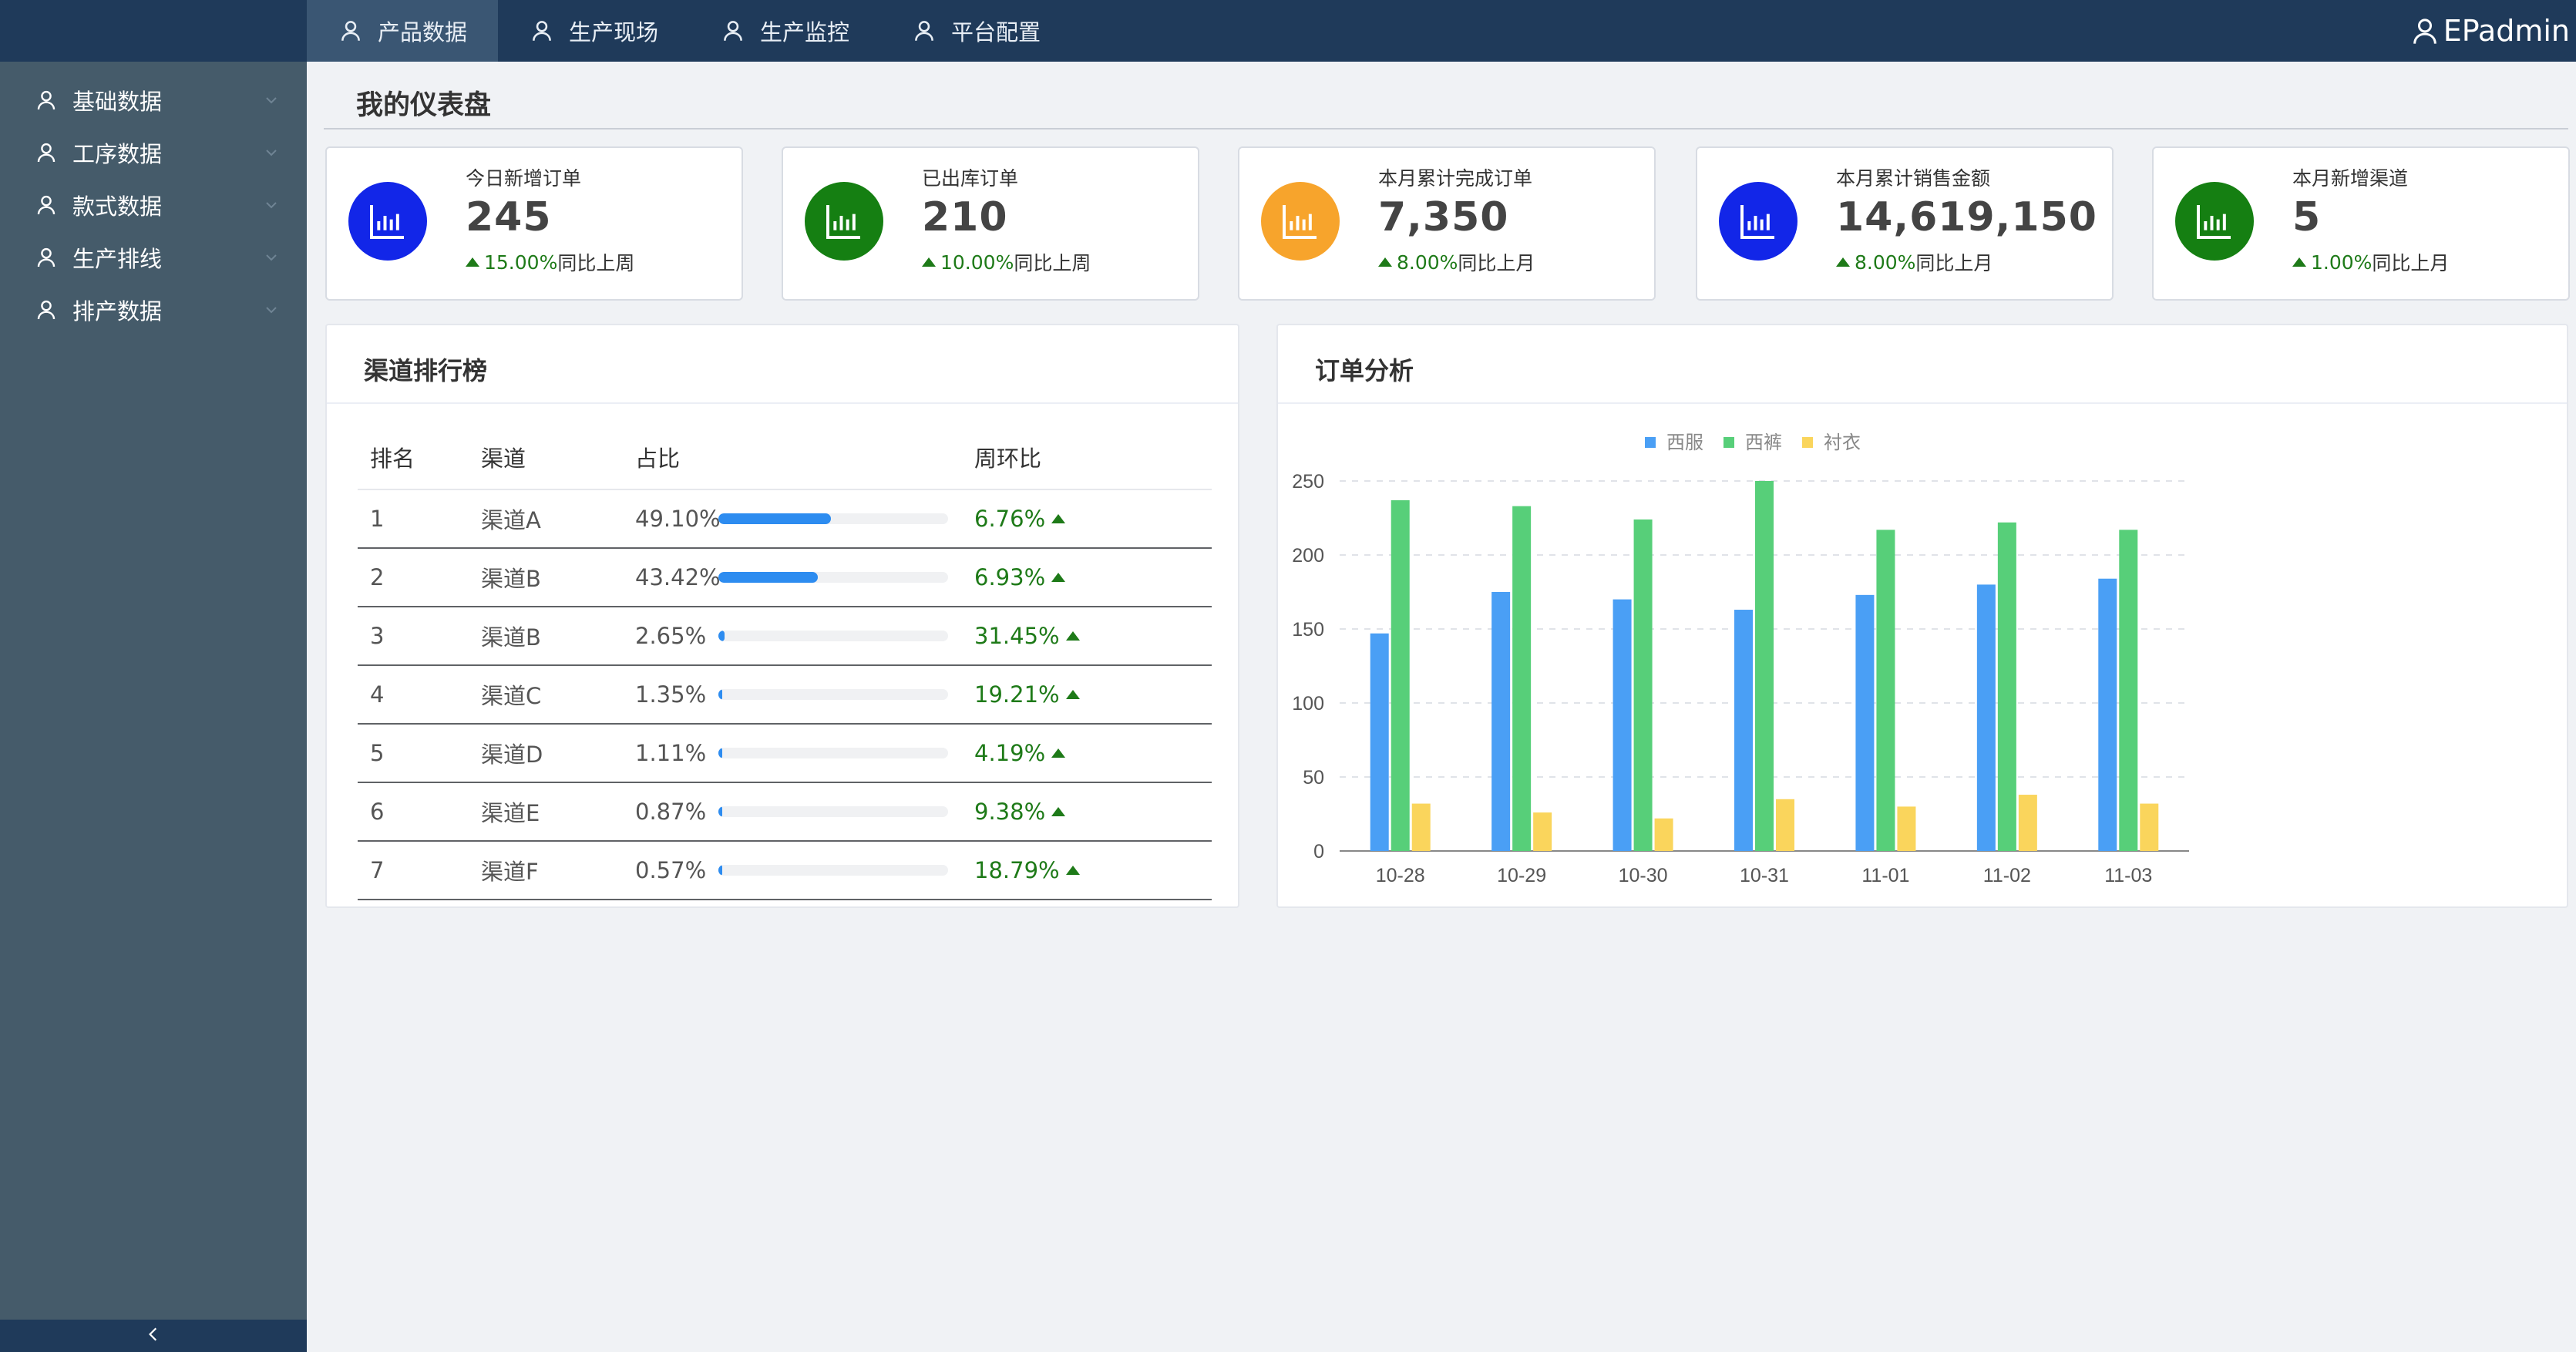  What do you see at coordinates (2128, 690) in the screenshot?
I see `bar-西裤-11-03` at bounding box center [2128, 690].